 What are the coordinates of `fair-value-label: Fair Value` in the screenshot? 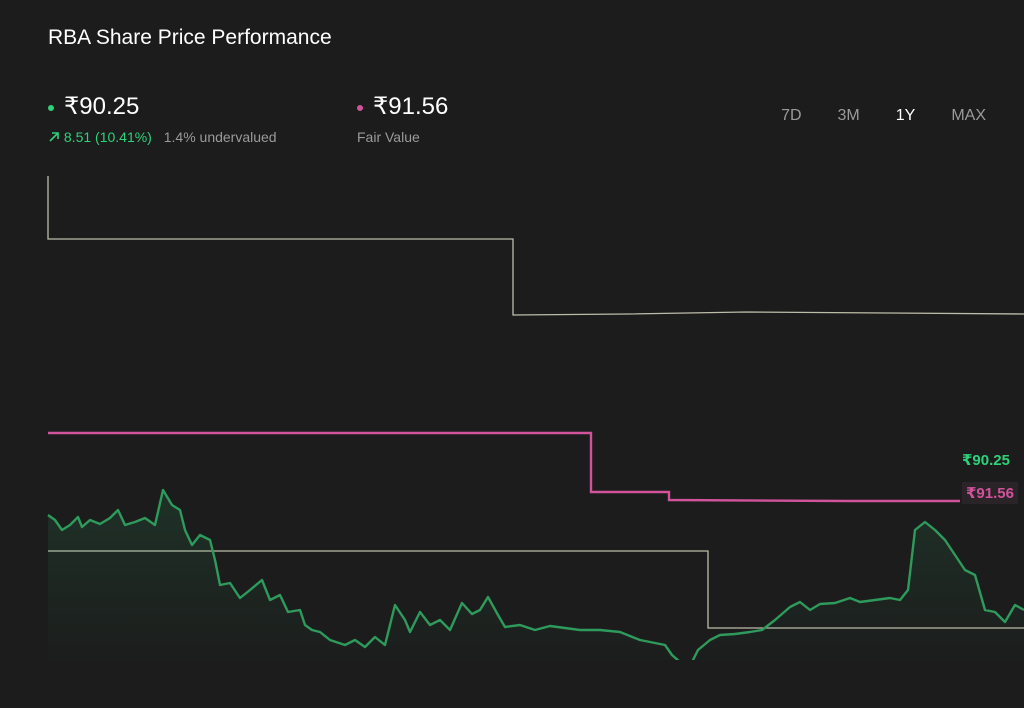 It's located at (388, 137).